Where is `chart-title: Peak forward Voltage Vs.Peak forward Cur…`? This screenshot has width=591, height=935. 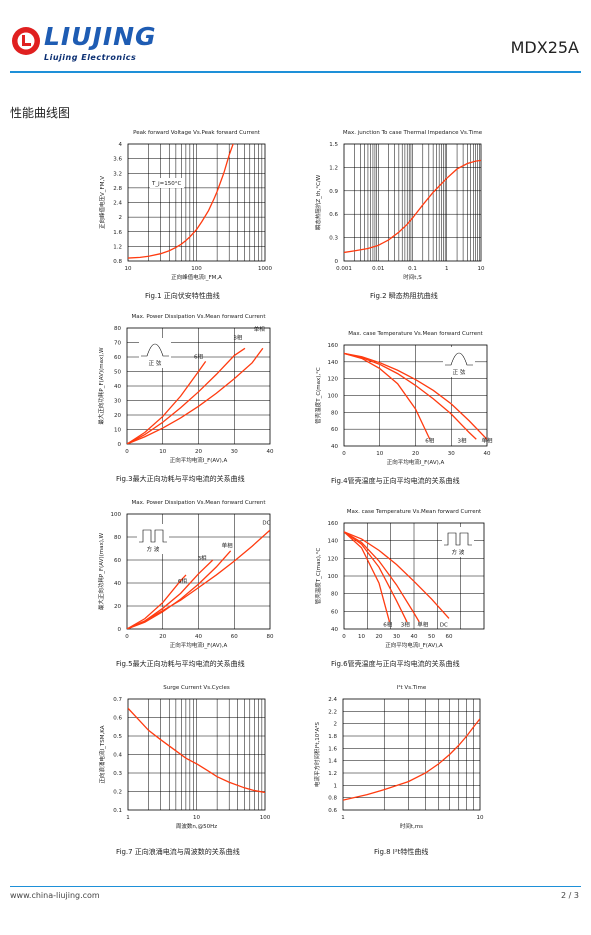
chart-title: Peak forward Voltage Vs.Peak forward Cur… is located at coordinates (197, 133).